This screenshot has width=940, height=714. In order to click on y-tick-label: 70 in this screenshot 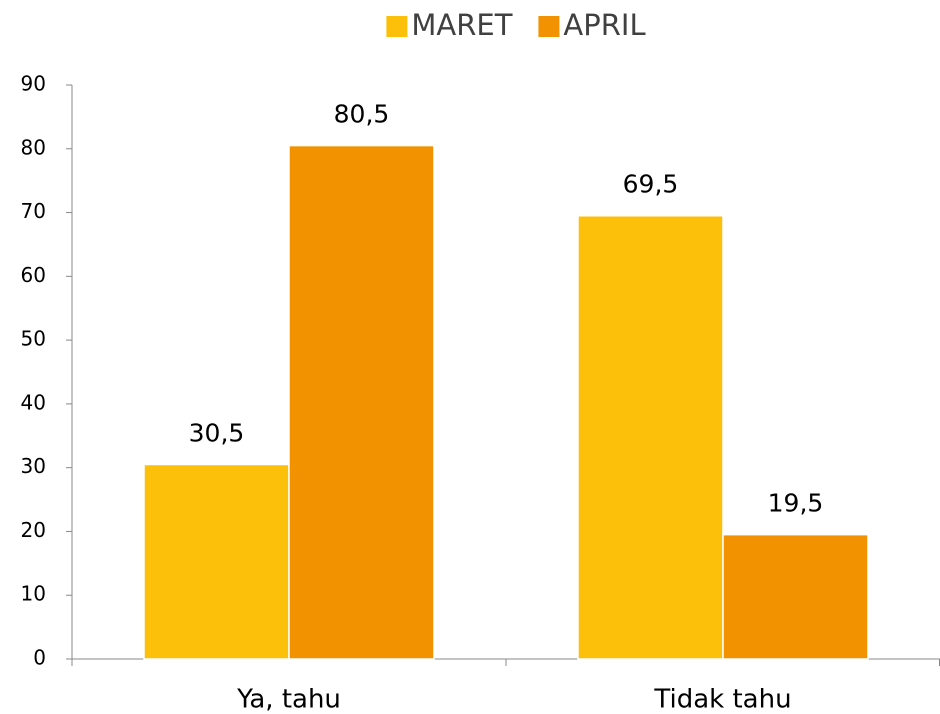, I will do `click(33, 211)`.